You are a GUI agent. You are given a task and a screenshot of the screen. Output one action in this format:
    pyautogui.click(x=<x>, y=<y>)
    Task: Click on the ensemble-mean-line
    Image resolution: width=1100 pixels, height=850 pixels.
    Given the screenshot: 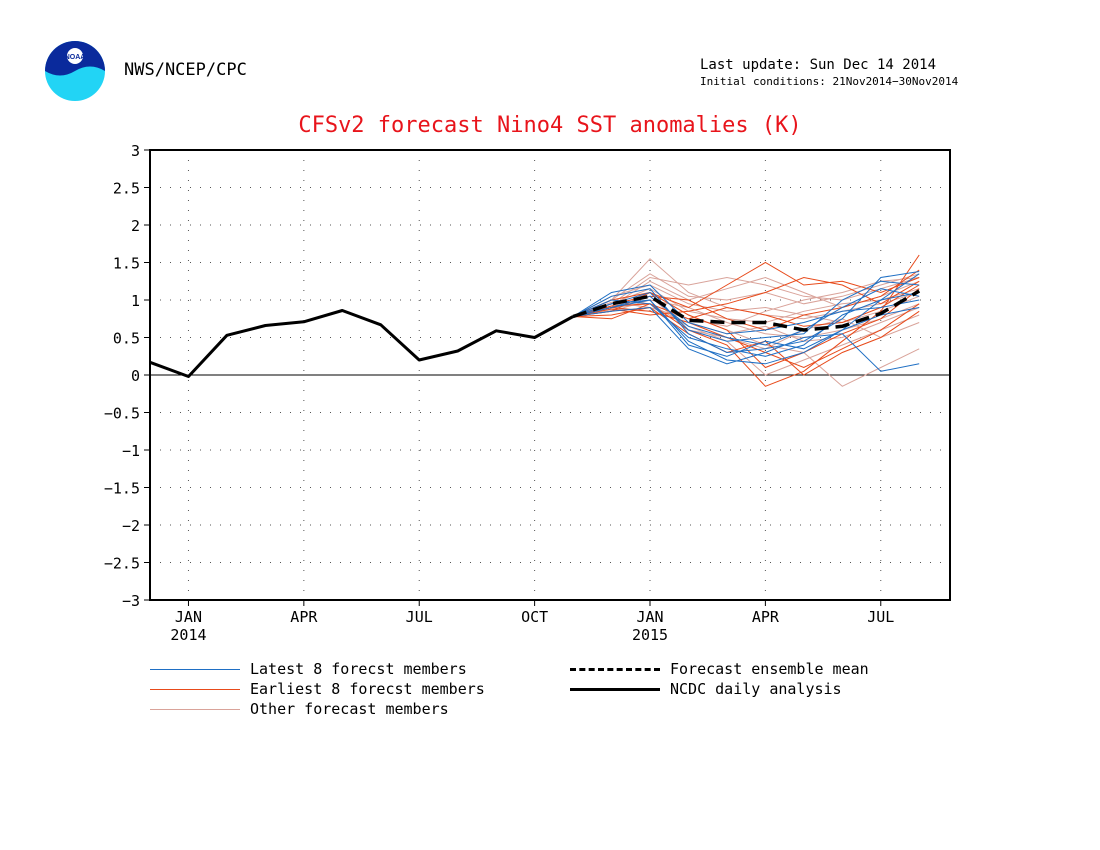 What is the action you would take?
    pyautogui.click(x=746, y=310)
    